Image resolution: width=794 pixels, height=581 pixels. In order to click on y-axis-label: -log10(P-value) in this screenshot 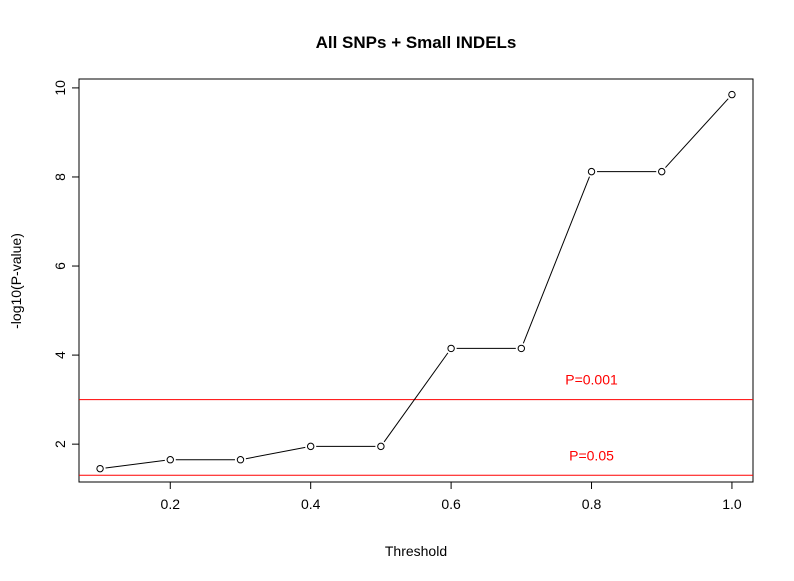, I will do `click(16, 281)`.